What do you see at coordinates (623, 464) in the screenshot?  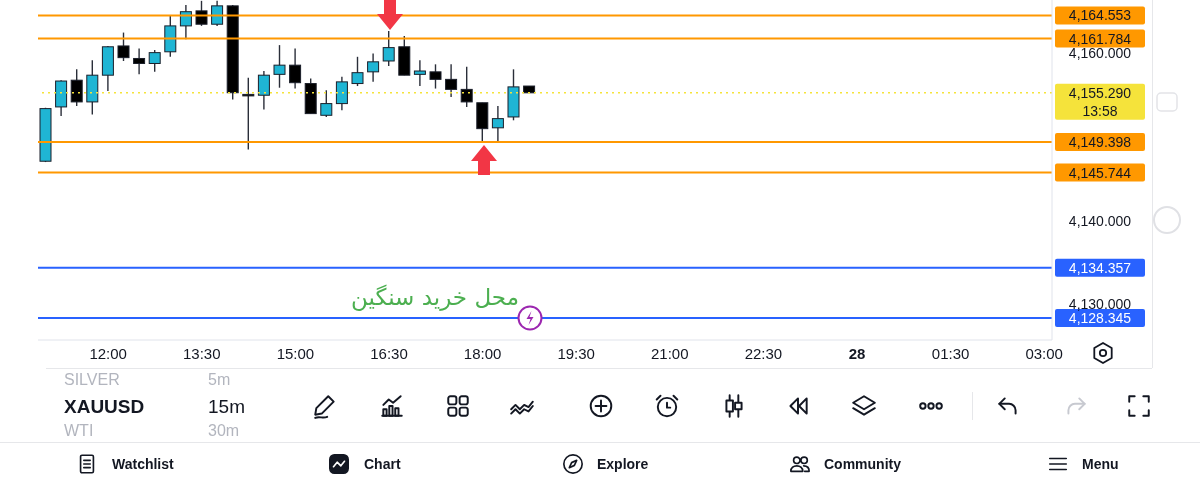 I see `text: Explore` at bounding box center [623, 464].